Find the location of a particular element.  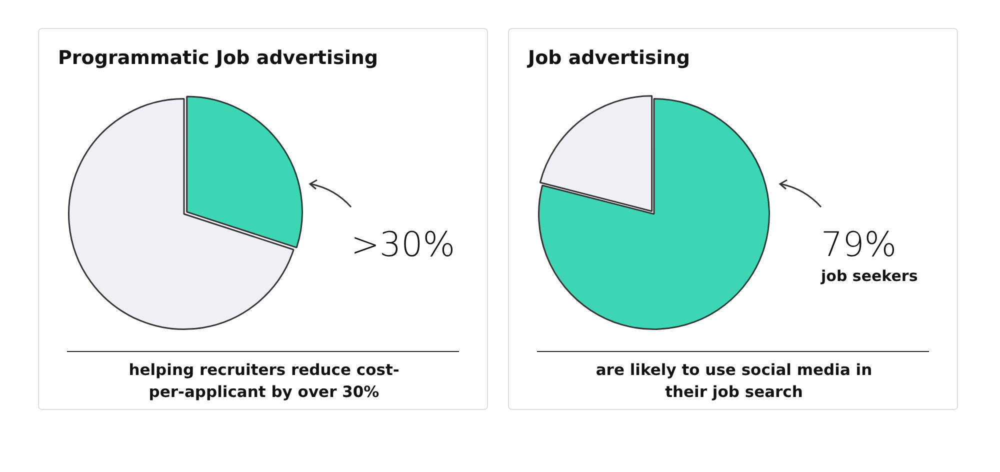

text: are likely to use social media in their job search is located at coordinates (734, 381).